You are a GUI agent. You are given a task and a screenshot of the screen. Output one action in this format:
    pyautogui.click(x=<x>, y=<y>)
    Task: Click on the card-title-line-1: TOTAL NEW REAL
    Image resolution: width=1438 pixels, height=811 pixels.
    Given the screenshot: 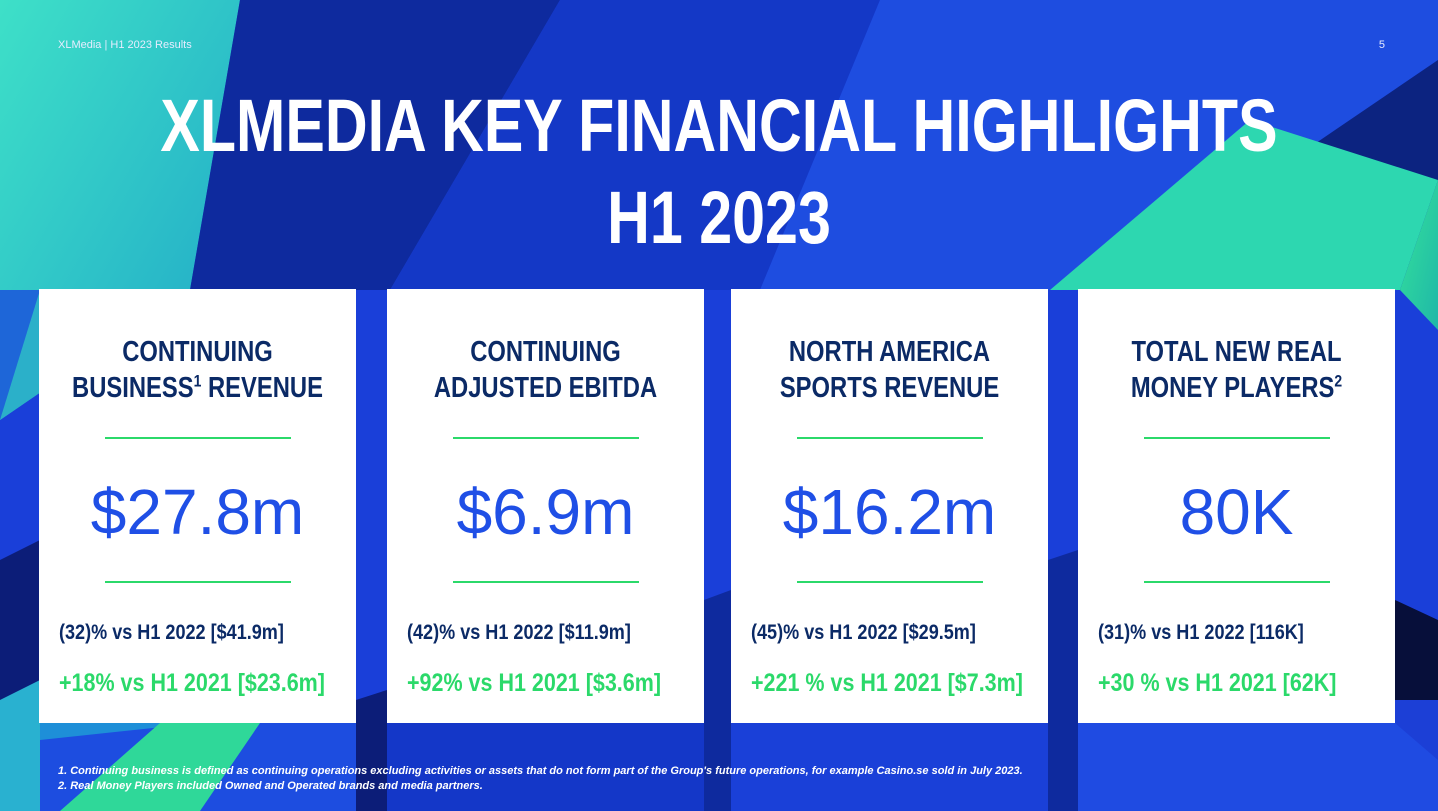 What is the action you would take?
    pyautogui.click(x=1236, y=352)
    